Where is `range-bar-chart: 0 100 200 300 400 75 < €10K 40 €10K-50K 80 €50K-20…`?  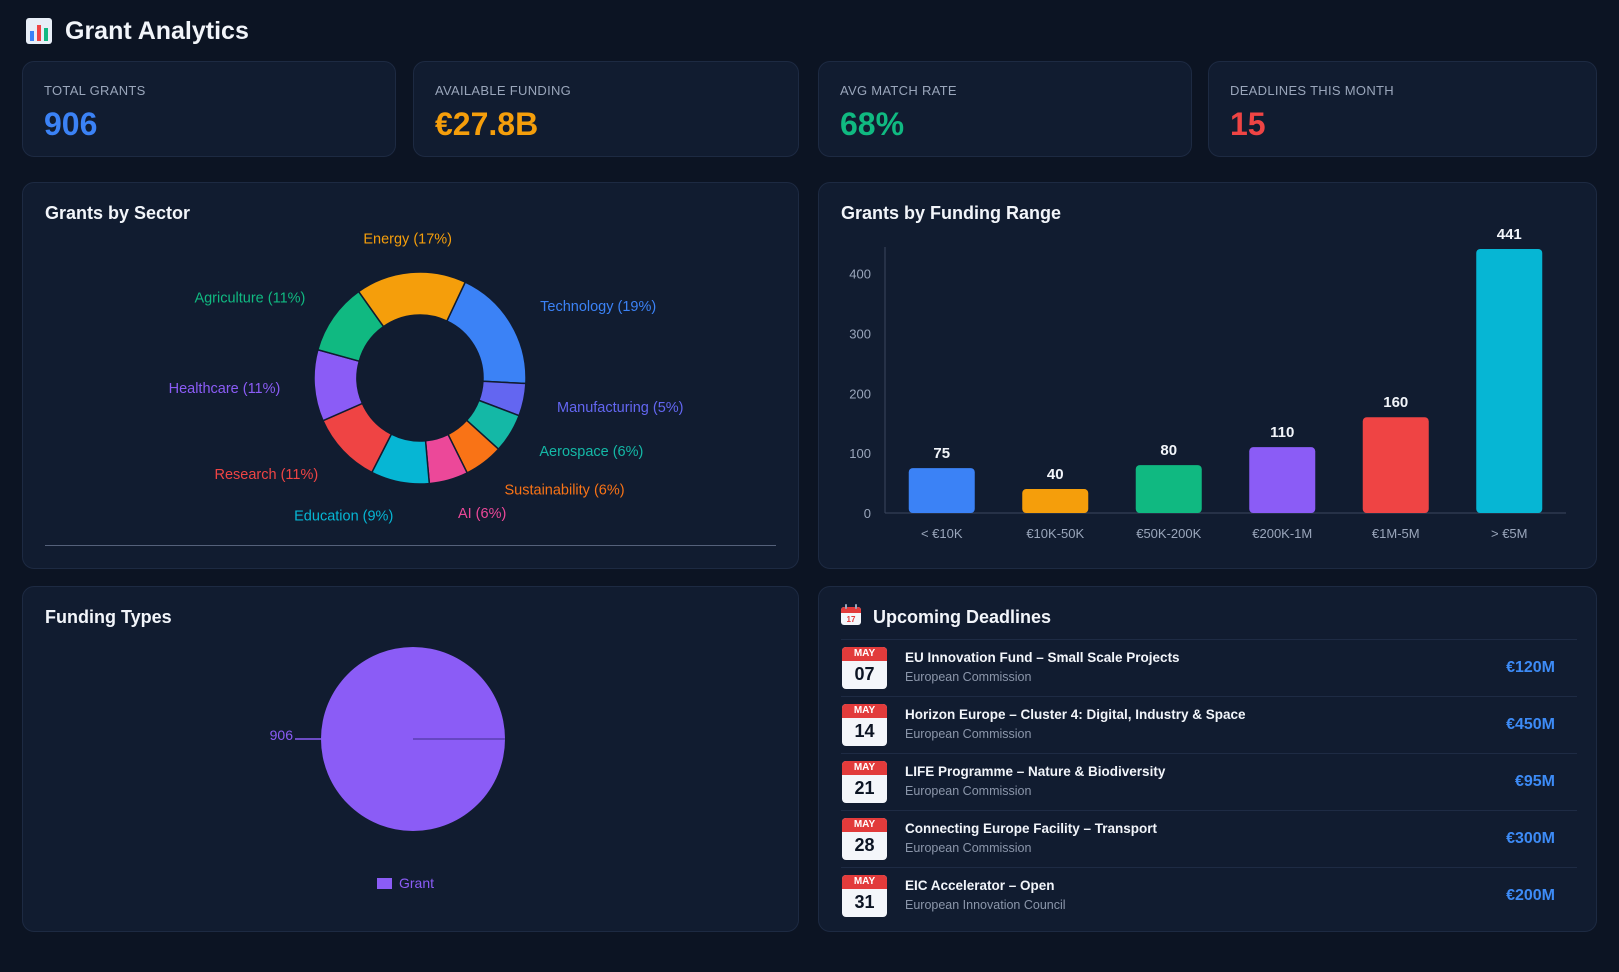
range-bar-chart: 0 100 200 300 400 75 < €10K 40 €10K-50K 80 €50K-20… is located at coordinates (1207, 383).